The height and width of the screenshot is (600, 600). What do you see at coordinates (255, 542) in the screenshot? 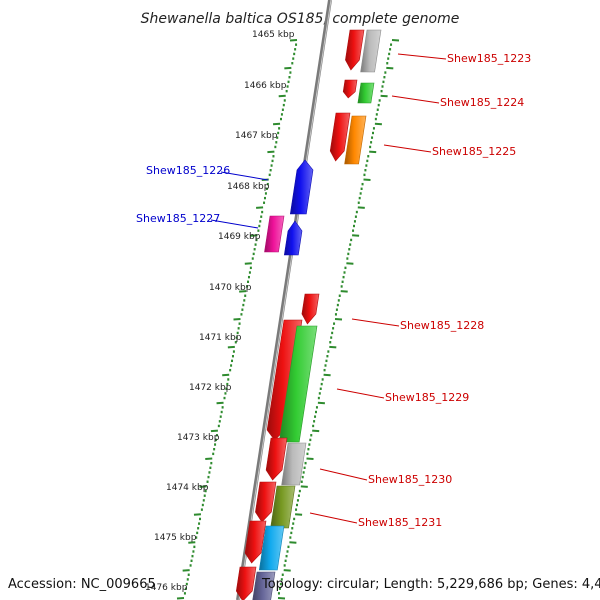
I see `gene-1232-arrow` at bounding box center [255, 542].